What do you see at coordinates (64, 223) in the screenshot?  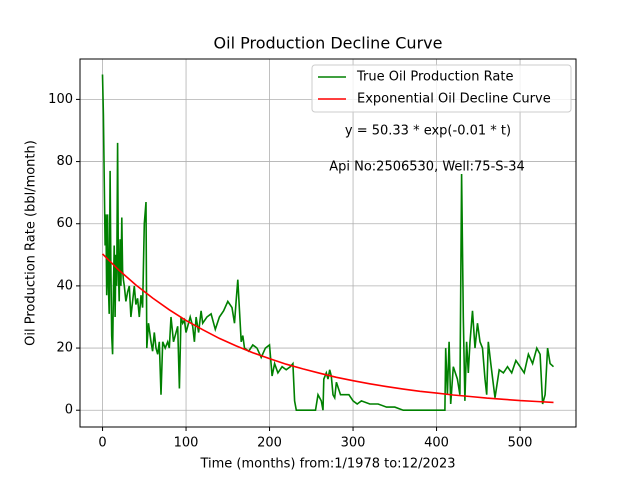 I see `y-tick-label: 60` at bounding box center [64, 223].